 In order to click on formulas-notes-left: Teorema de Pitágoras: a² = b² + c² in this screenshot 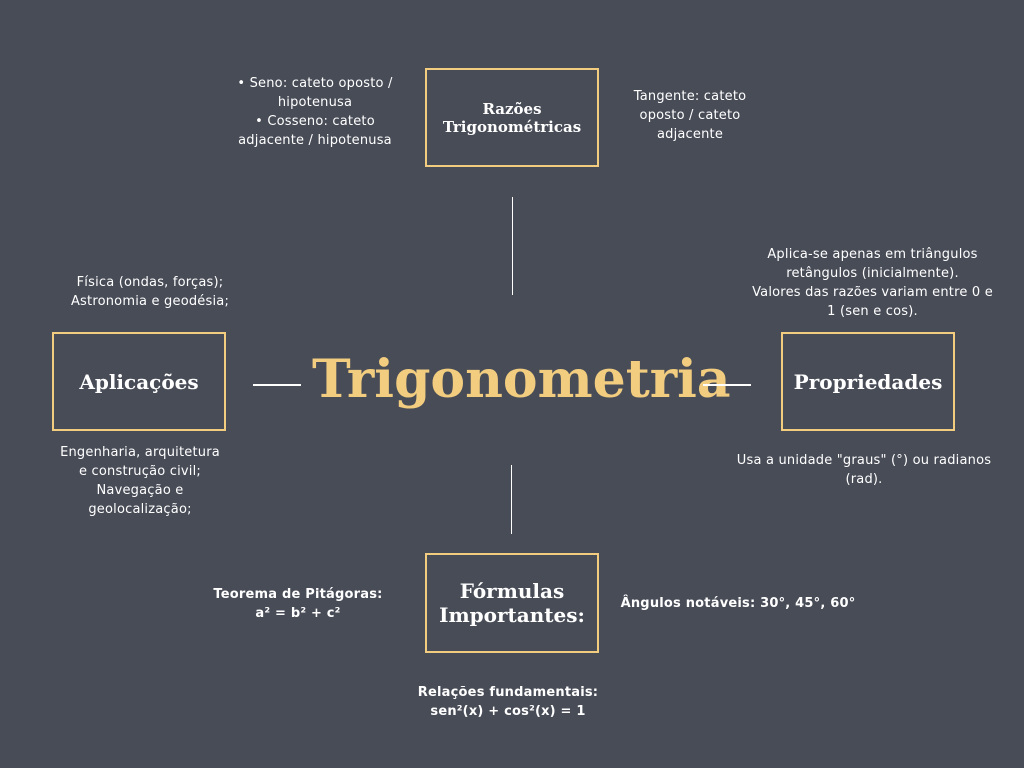, I will do `click(298, 604)`.